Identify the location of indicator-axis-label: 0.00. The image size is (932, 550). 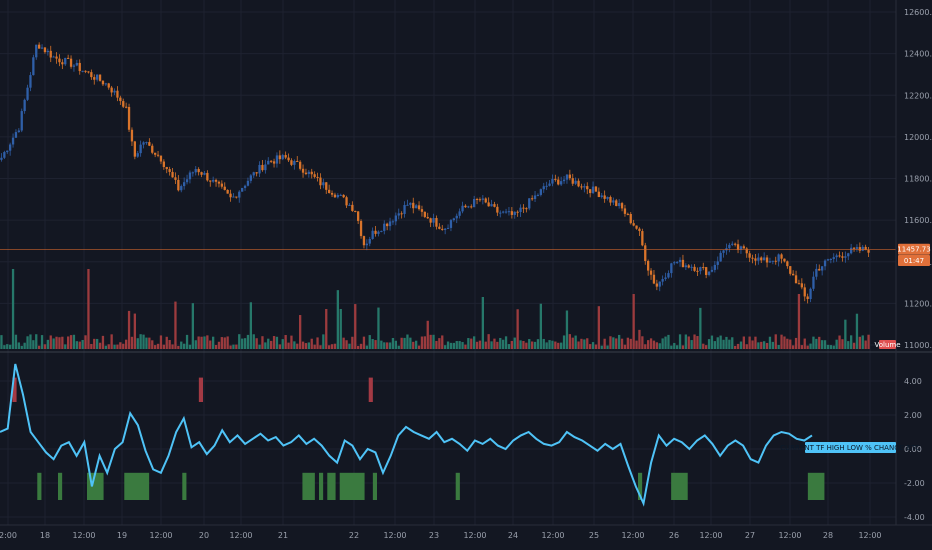
(913, 449).